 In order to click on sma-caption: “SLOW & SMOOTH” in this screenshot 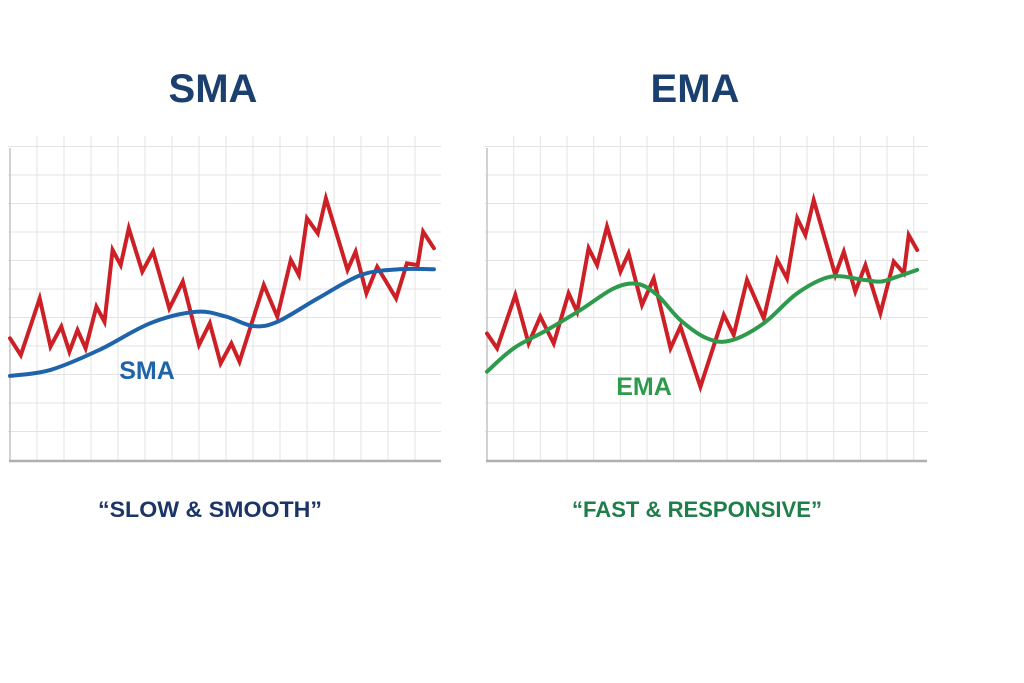, I will do `click(210, 509)`.